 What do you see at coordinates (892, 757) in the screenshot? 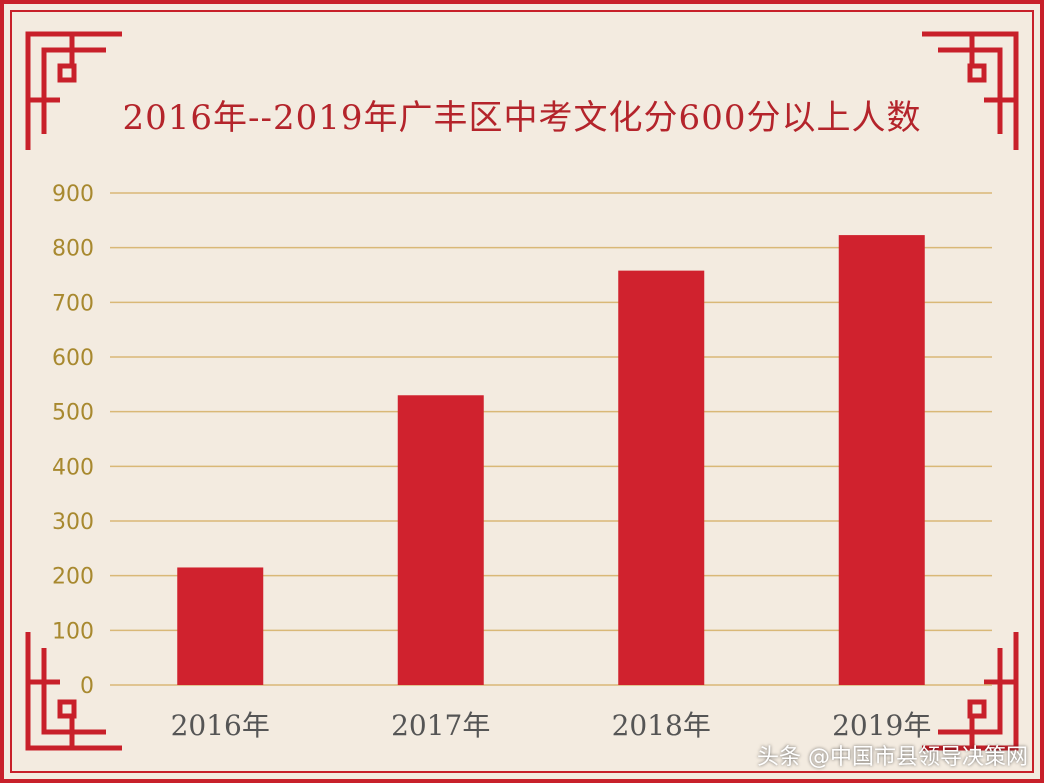
I see `watermark: 头条 @中国市县领导决策网` at bounding box center [892, 757].